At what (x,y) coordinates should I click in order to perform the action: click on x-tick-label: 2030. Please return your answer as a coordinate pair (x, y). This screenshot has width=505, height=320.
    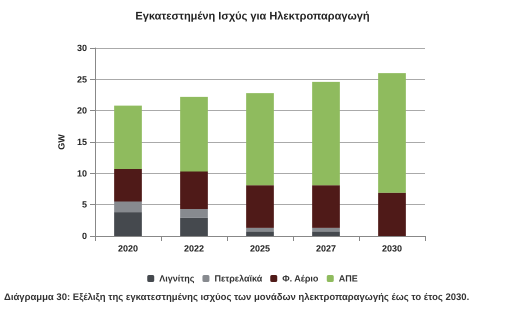
    Looking at the image, I should click on (392, 249).